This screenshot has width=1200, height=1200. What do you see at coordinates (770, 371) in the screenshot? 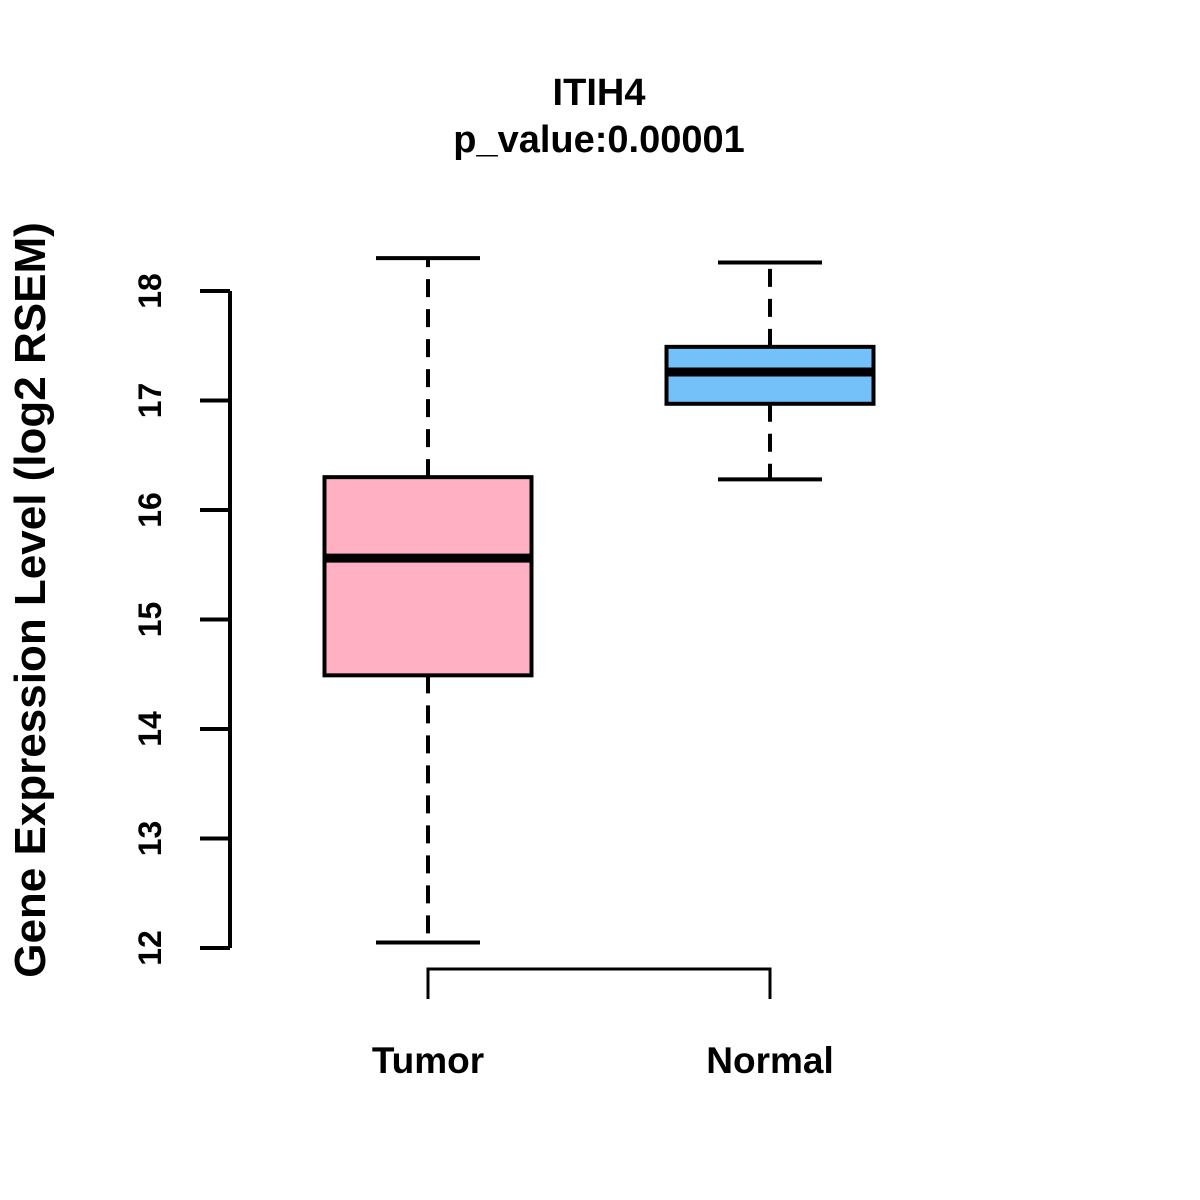
I see `box-normal` at bounding box center [770, 371].